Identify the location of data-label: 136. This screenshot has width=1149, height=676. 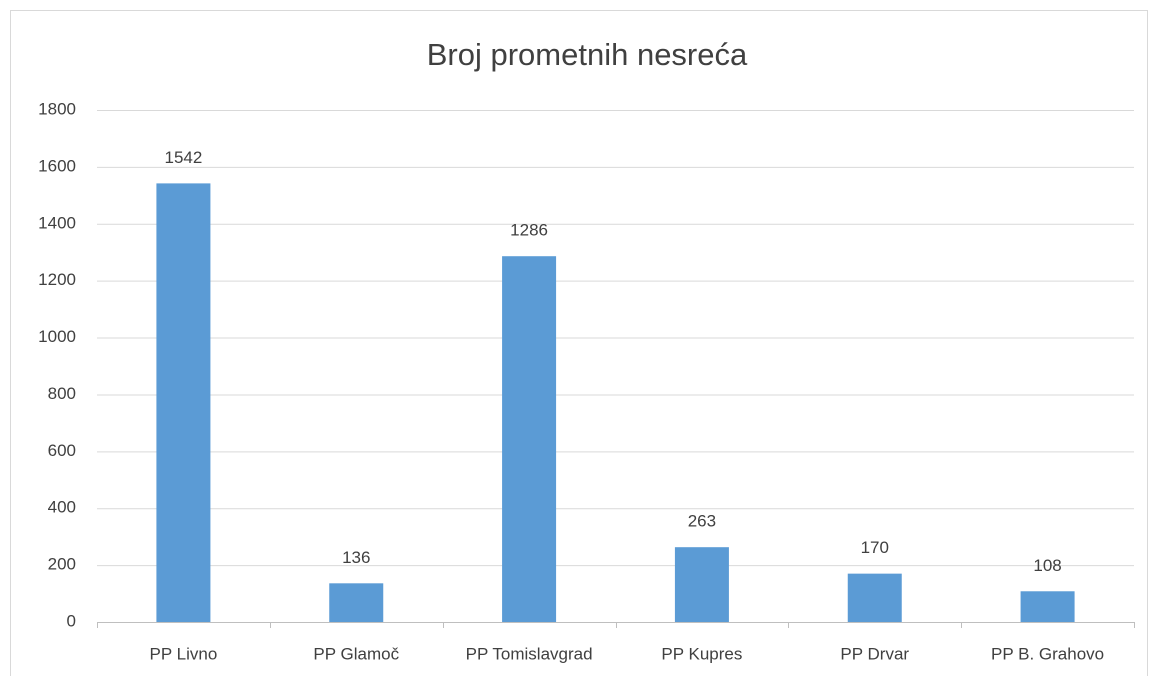
(356, 557).